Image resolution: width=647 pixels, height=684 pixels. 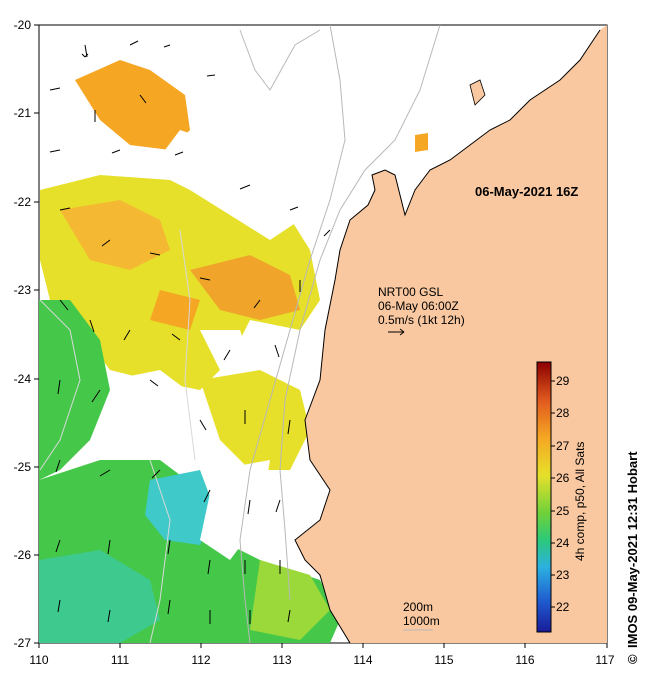 I want to click on isobath-label-1000: 1000m, so click(x=421, y=621).